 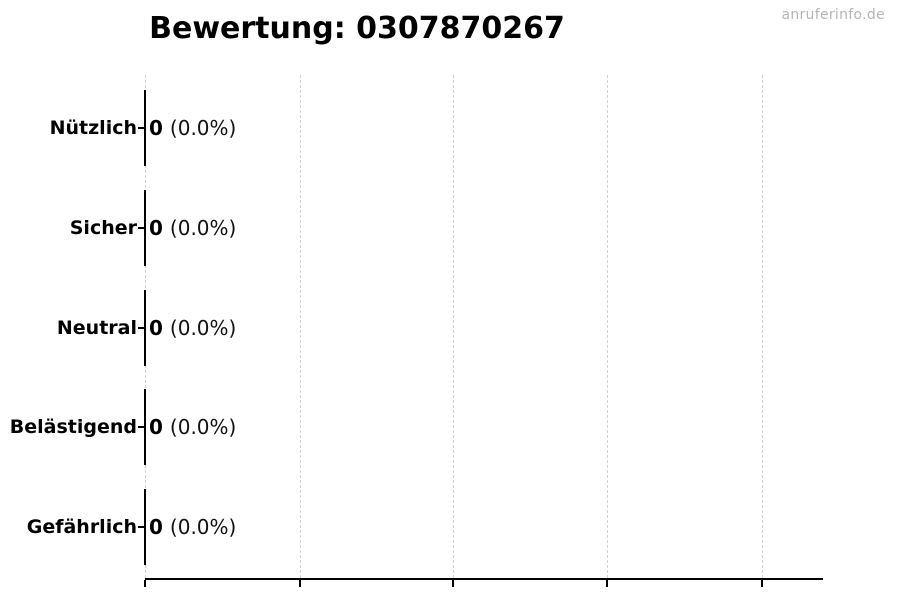 What do you see at coordinates (81, 527) in the screenshot?
I see `category-label: Gefährlich` at bounding box center [81, 527].